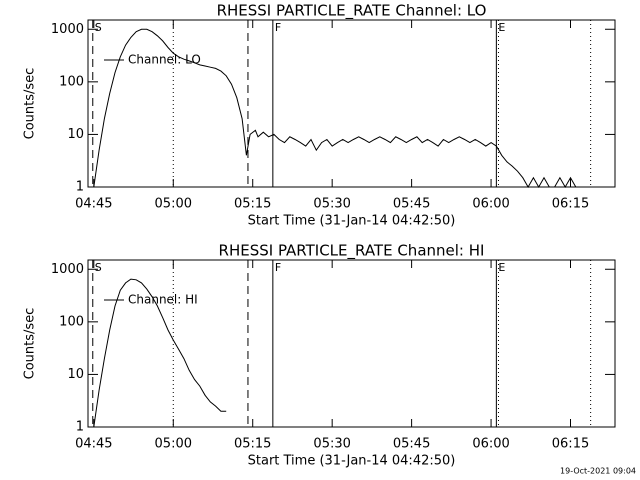 The height and width of the screenshot is (480, 640). Describe the element at coordinates (164, 60) in the screenshot. I see `legend-label: Channel: LO` at that location.